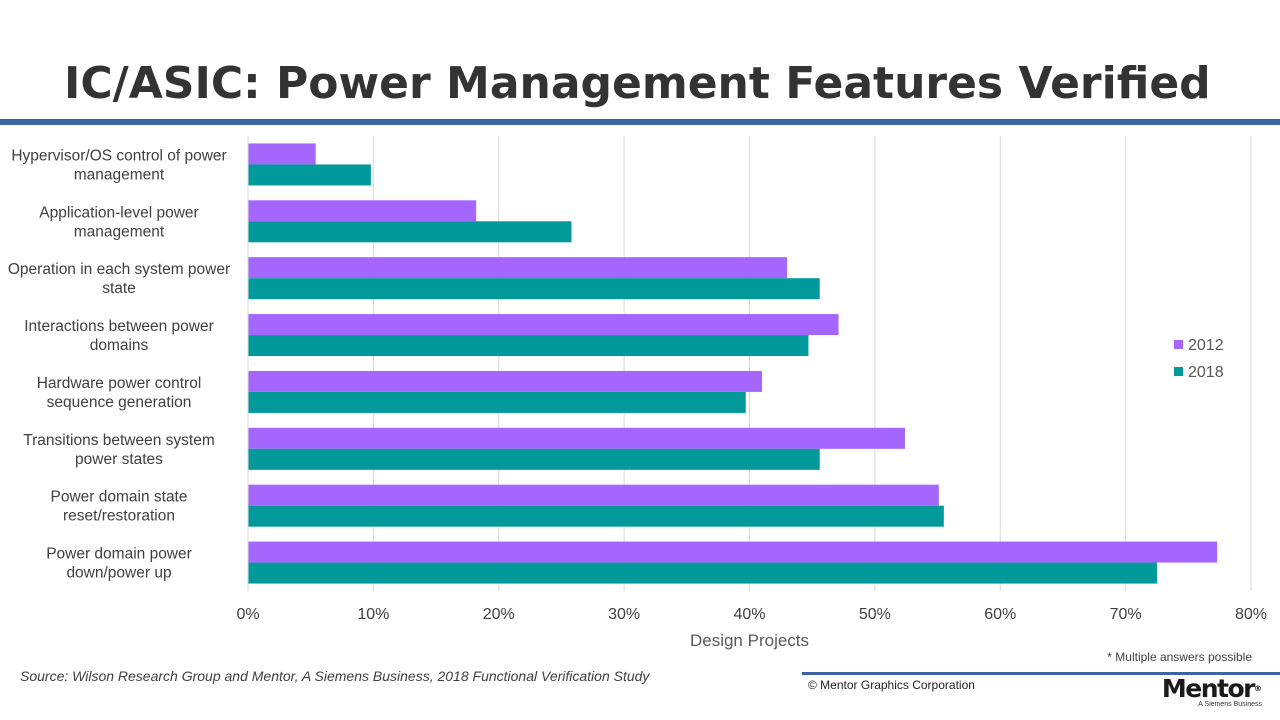 This screenshot has width=1280, height=720. Describe the element at coordinates (119, 516) in the screenshot. I see `category-label-line: reset/restoration` at that location.